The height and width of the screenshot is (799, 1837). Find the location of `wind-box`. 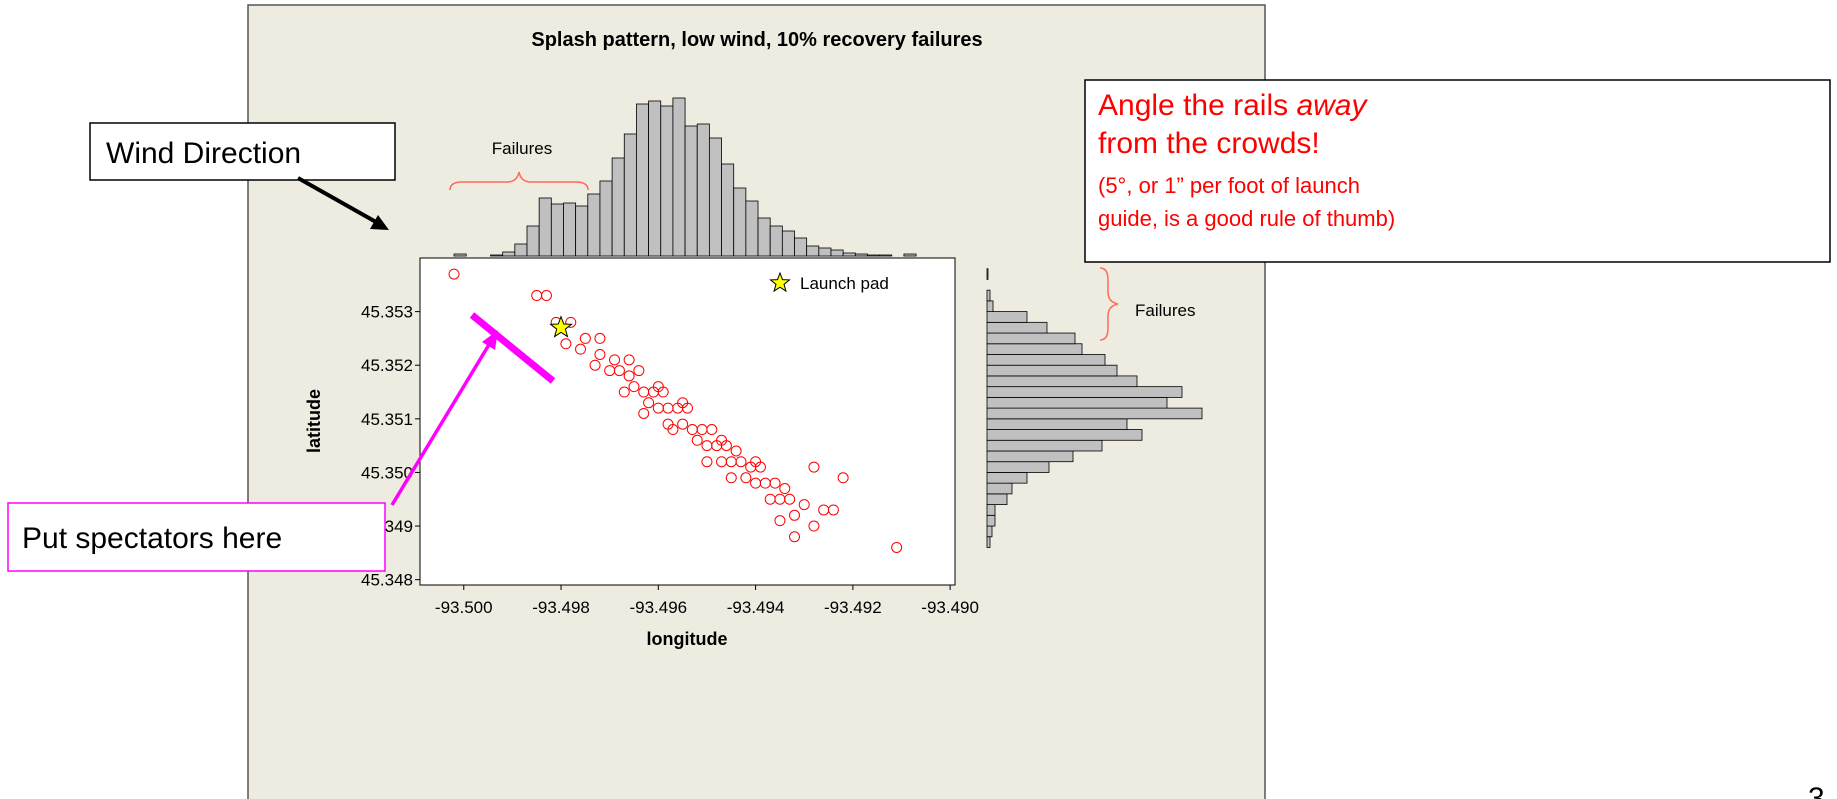

wind-box is located at coordinates (242, 151).